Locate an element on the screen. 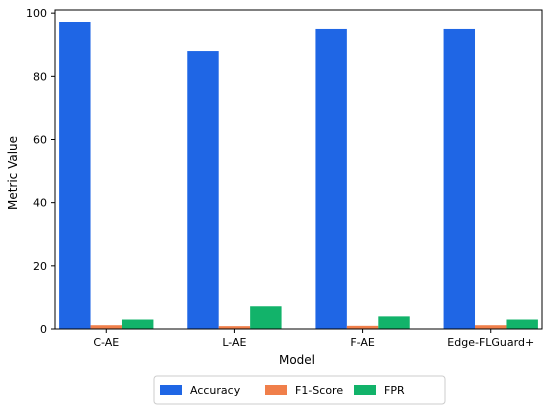 This screenshot has height=415, width=550. y-tick-label: 20 is located at coordinates (40, 266).